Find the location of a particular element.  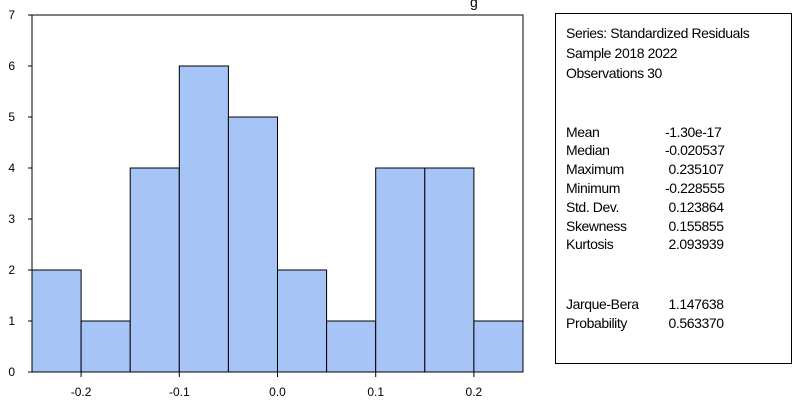

stat-value: 0.123864 is located at coordinates (694, 207).